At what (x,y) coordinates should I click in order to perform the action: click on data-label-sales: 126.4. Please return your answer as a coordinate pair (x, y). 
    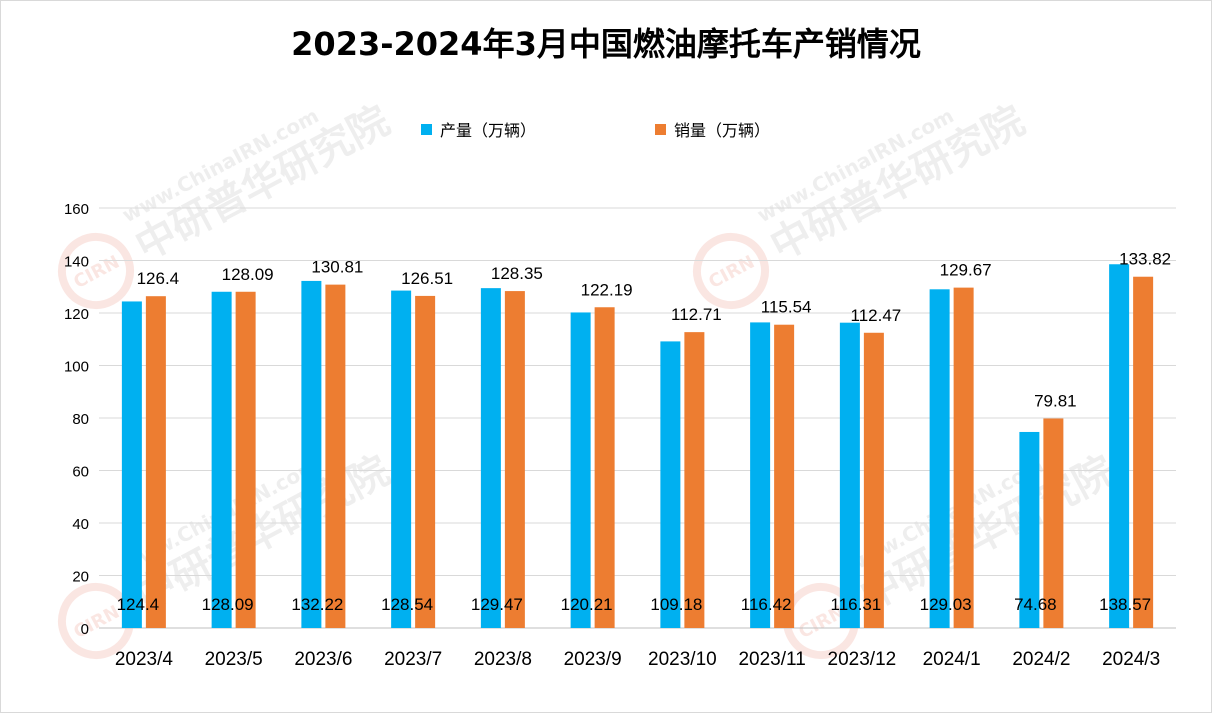
    Looking at the image, I should click on (158, 278).